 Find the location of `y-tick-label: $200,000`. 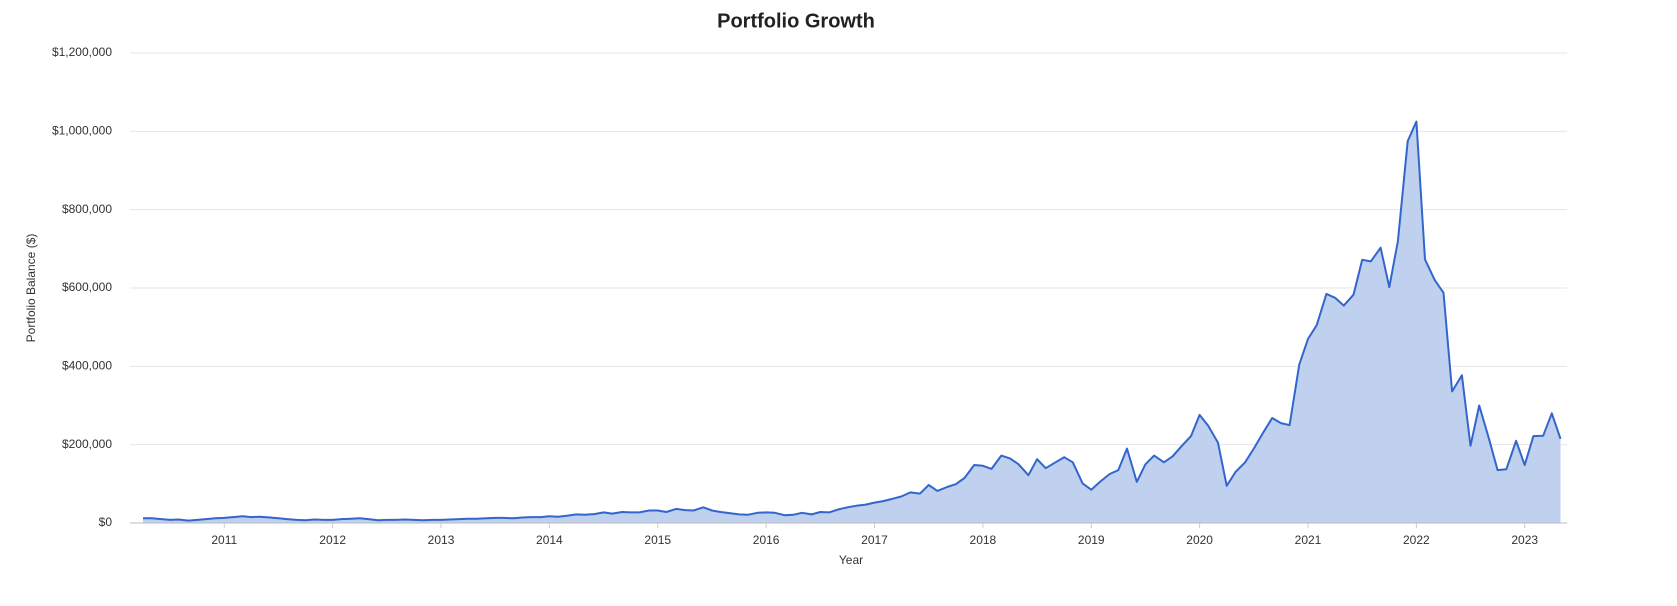

y-tick-label: $200,000 is located at coordinates (87, 444).